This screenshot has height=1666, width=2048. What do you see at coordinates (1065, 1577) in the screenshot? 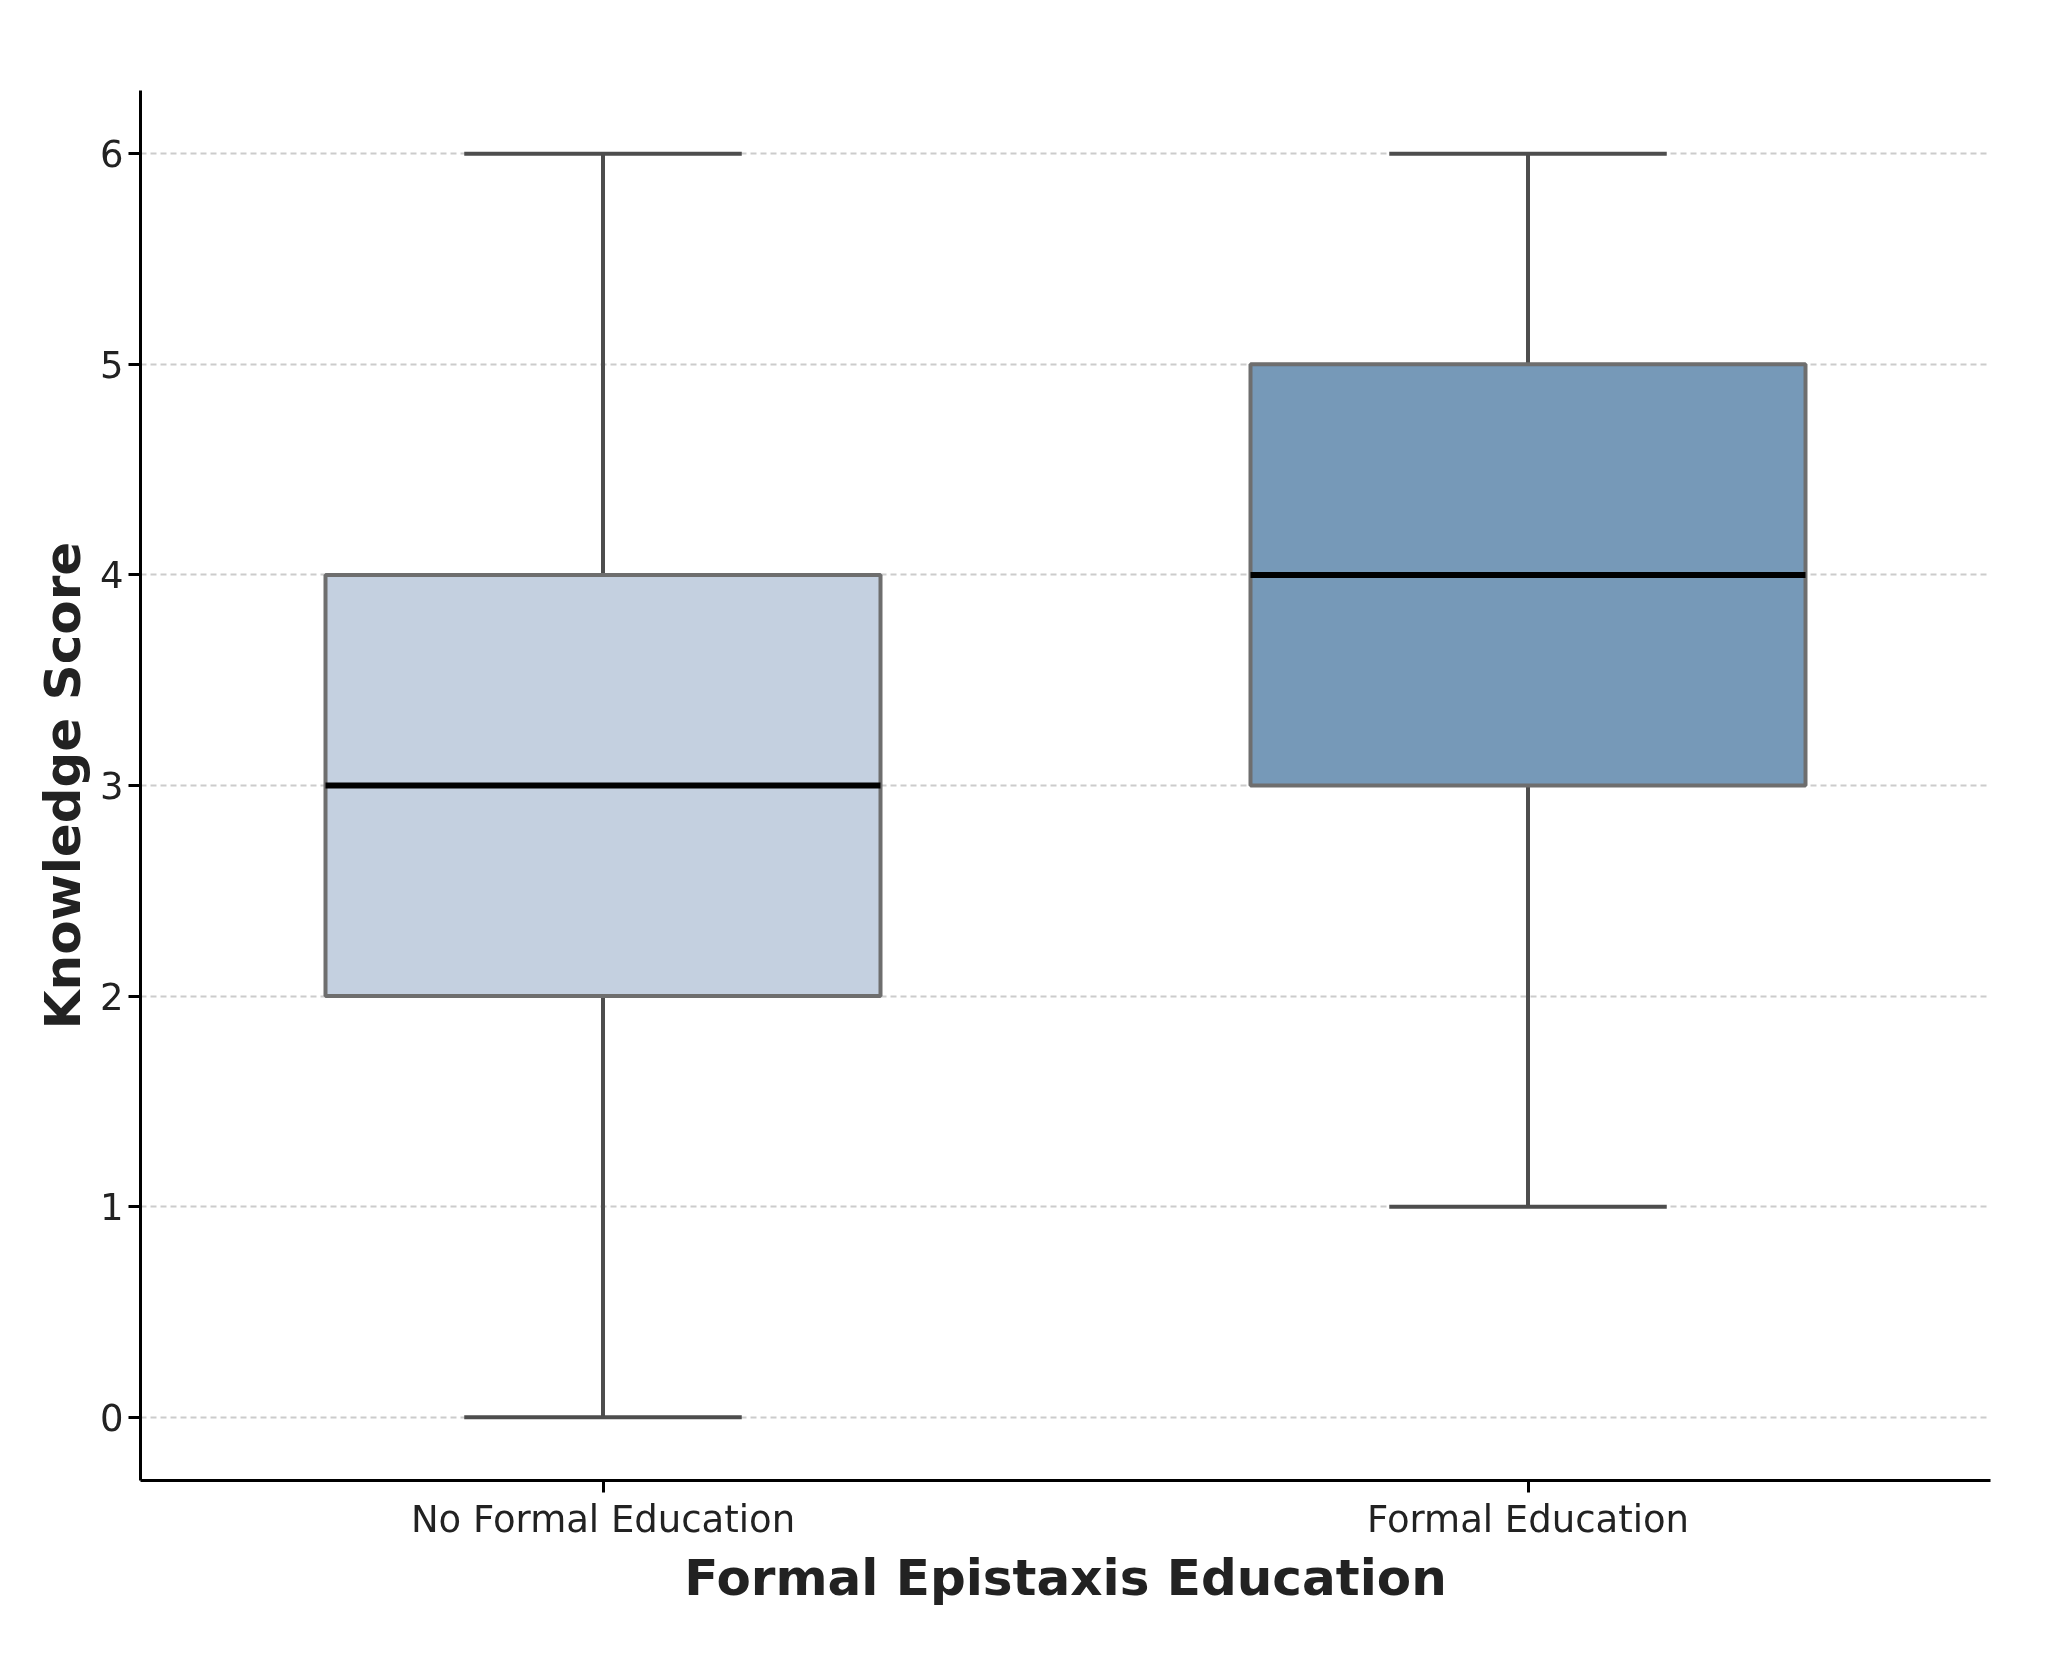
I see `x-axis-title: Formal Epistaxis Education` at bounding box center [1065, 1577].